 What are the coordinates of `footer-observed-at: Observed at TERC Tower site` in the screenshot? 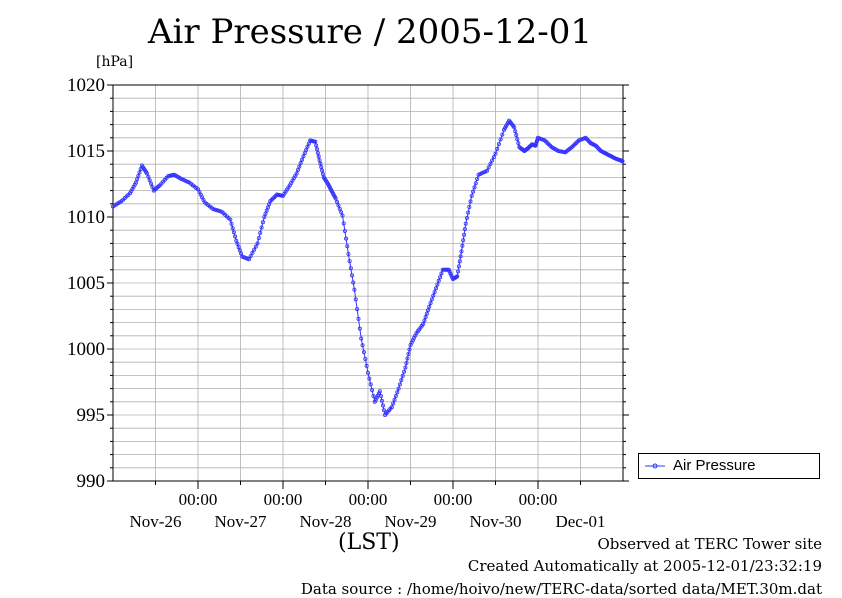 It's located at (709, 544).